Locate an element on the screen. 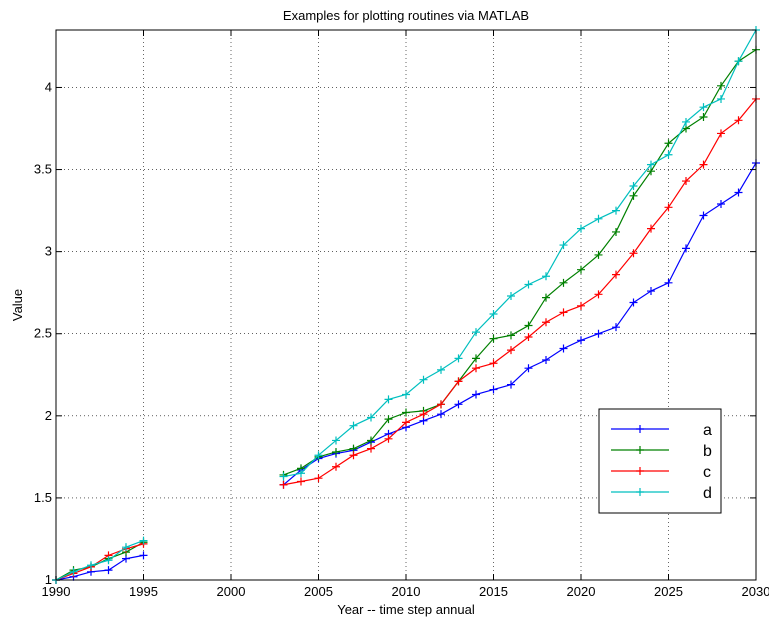 The width and height of the screenshot is (769, 624). y-tick-label: 4 is located at coordinates (48, 86).